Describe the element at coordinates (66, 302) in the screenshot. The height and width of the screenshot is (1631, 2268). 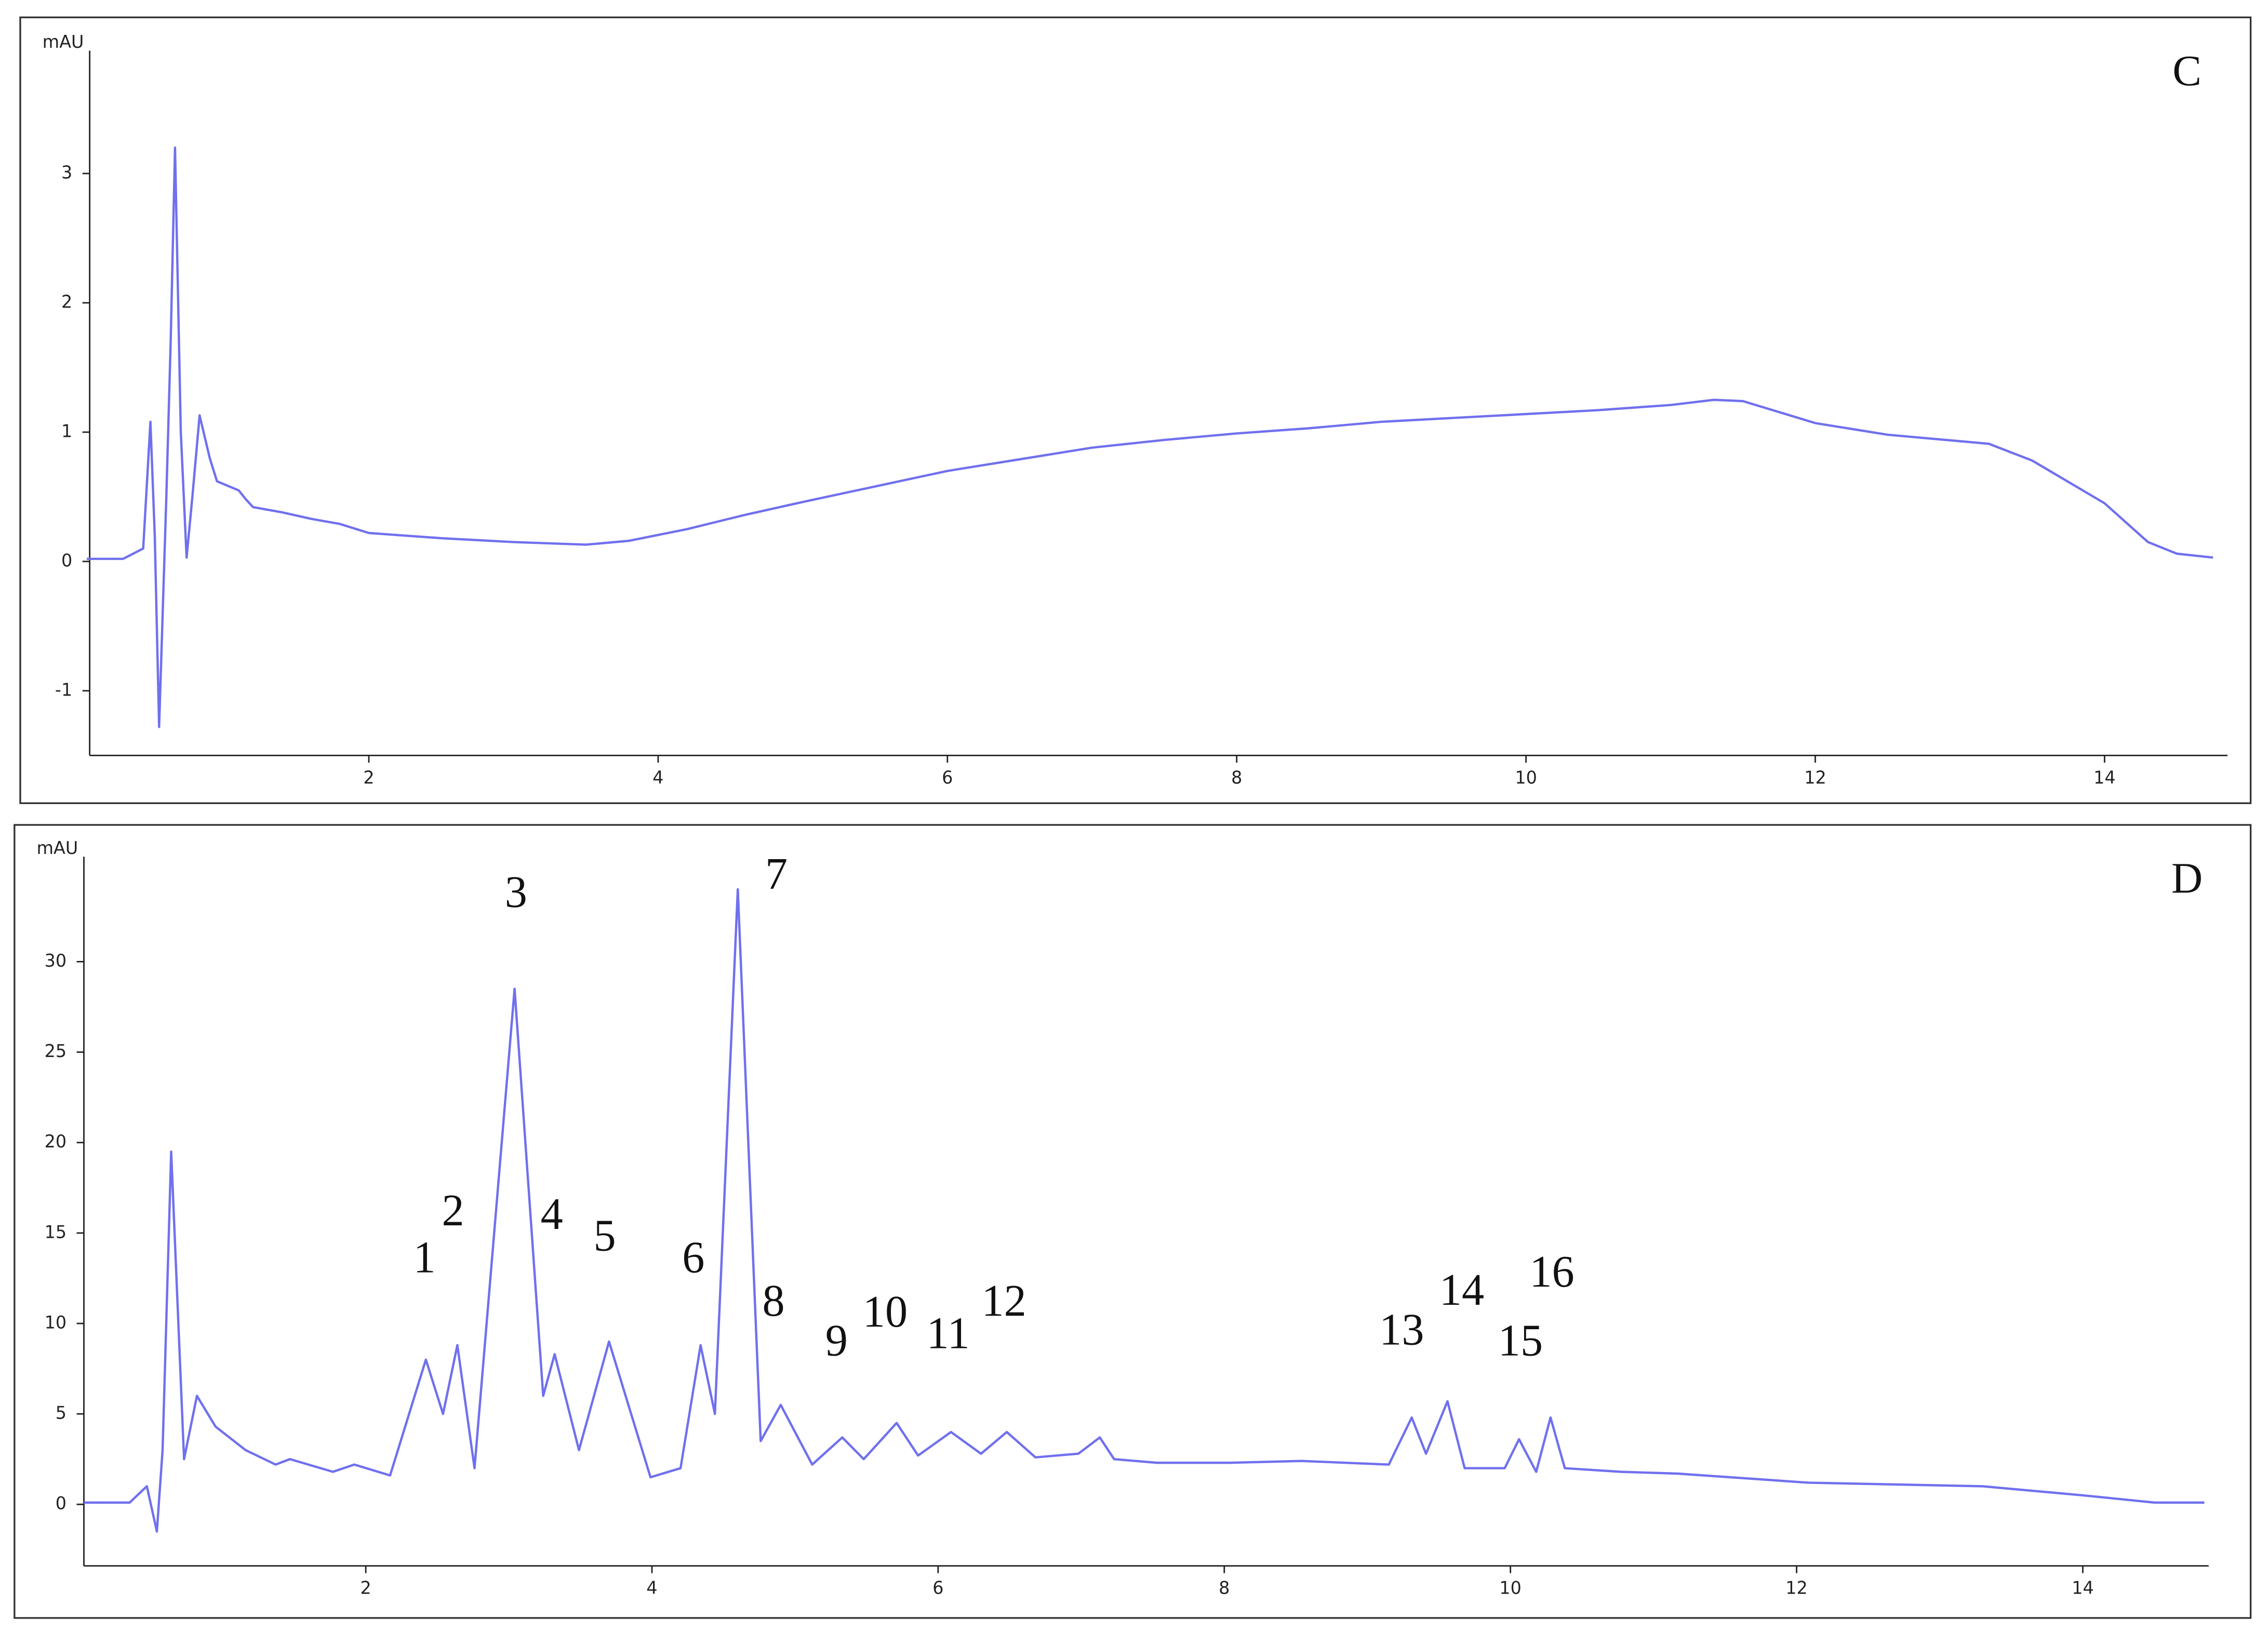
I see `y-tick-label: 2` at that location.